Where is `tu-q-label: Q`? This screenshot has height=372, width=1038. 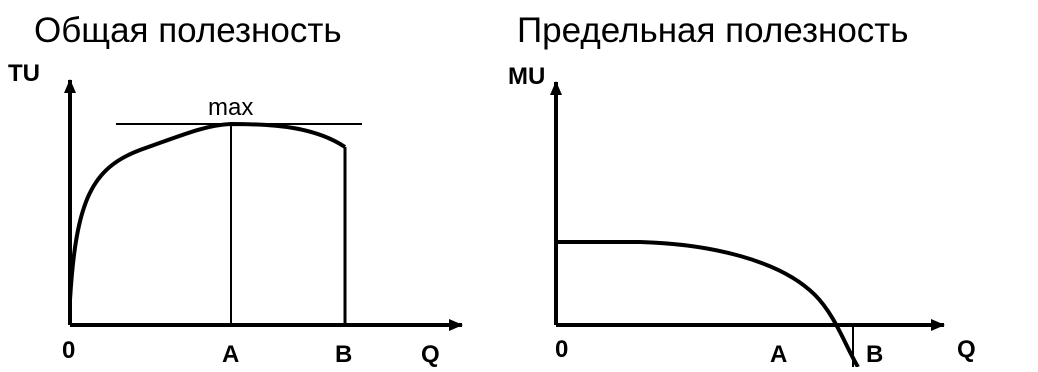
tu-q-label: Q is located at coordinates (430, 354).